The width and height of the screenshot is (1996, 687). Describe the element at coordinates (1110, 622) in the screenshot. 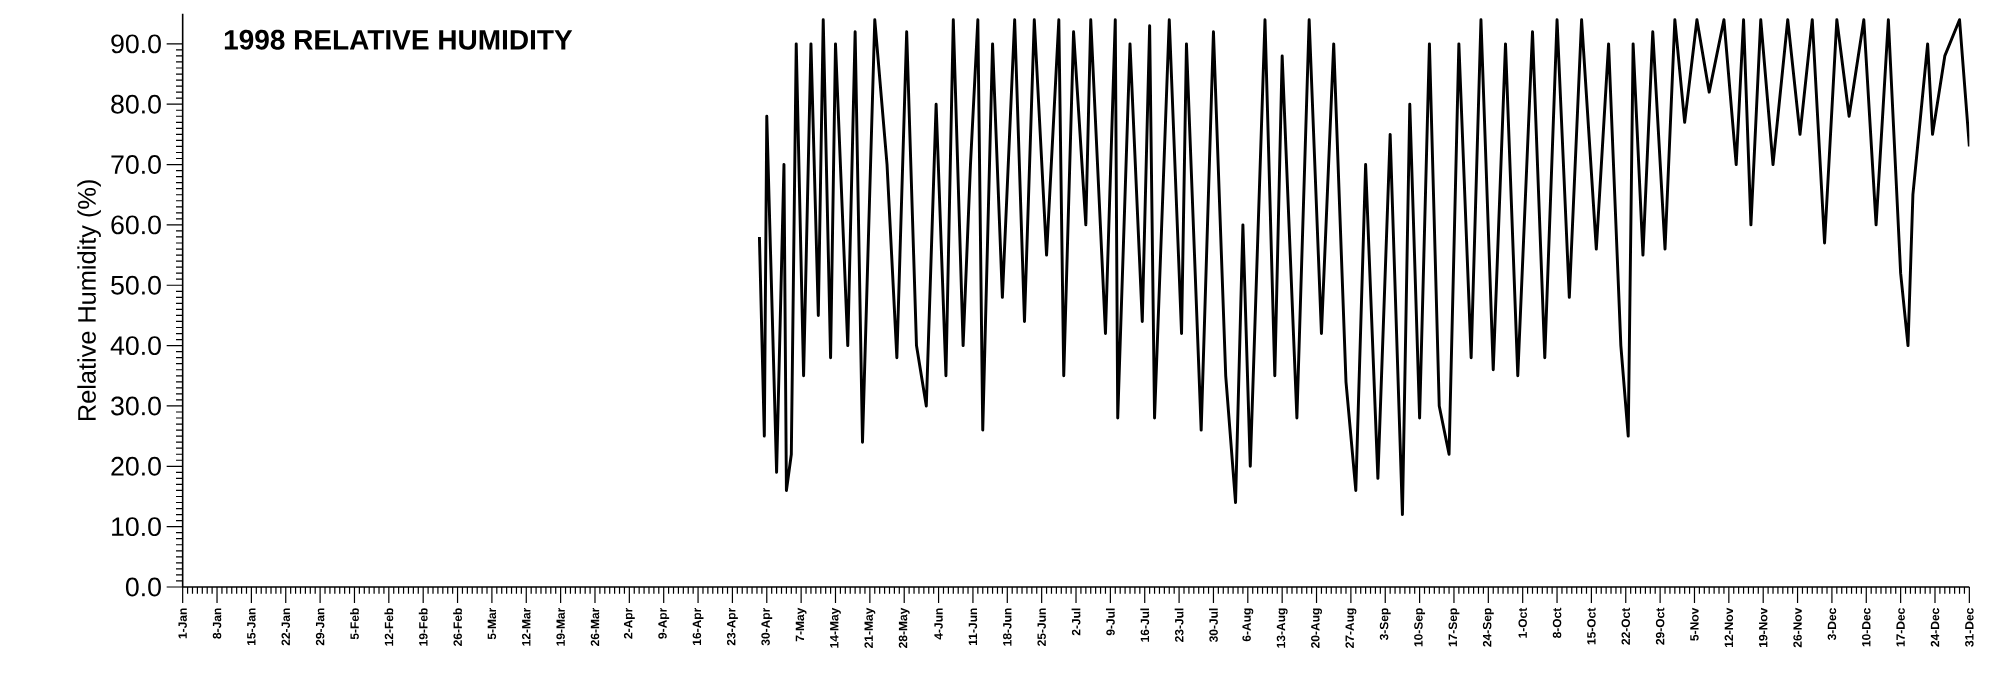

I see `x-tick-label: 9-Jul` at that location.